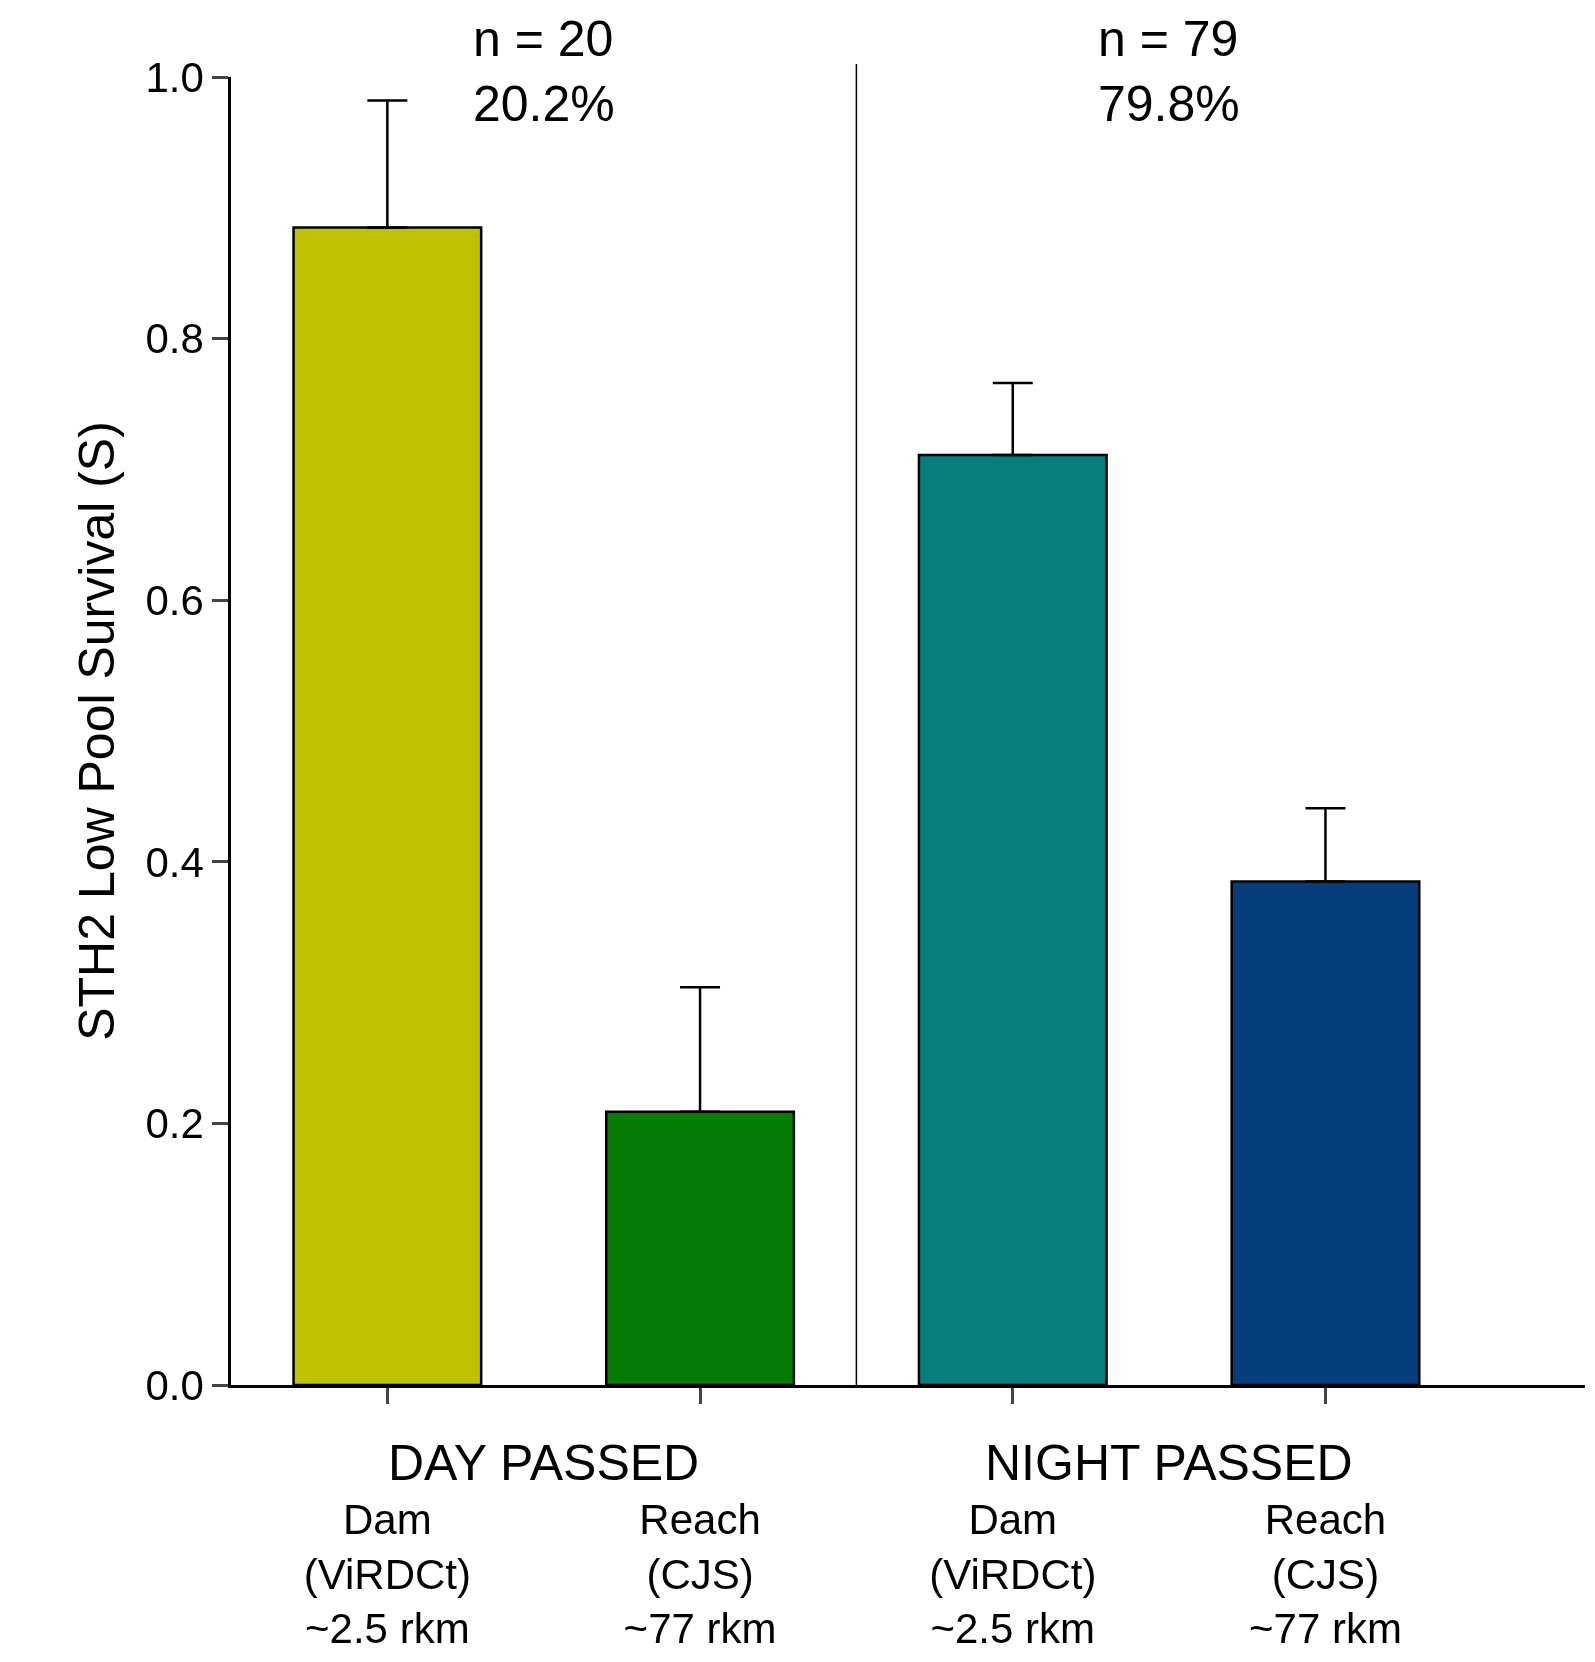 This screenshot has width=1595, height=1662. Describe the element at coordinates (174, 1124) in the screenshot. I see `y-tick-label: 0.2` at that location.